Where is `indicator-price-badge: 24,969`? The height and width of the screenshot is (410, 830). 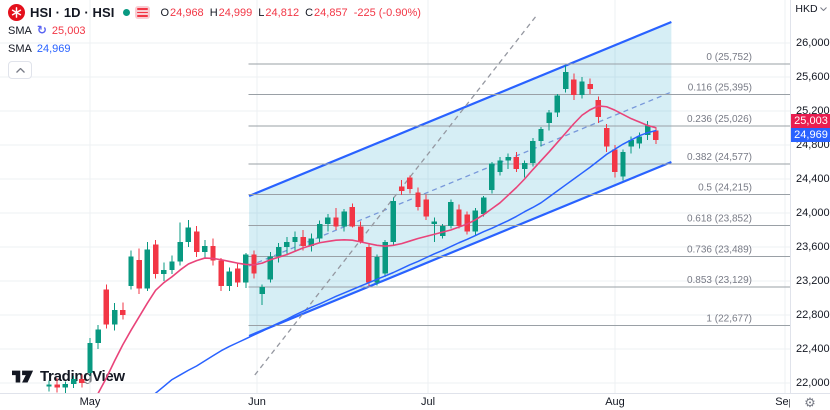 indicator-price-badge: 24,969 is located at coordinates (810, 135).